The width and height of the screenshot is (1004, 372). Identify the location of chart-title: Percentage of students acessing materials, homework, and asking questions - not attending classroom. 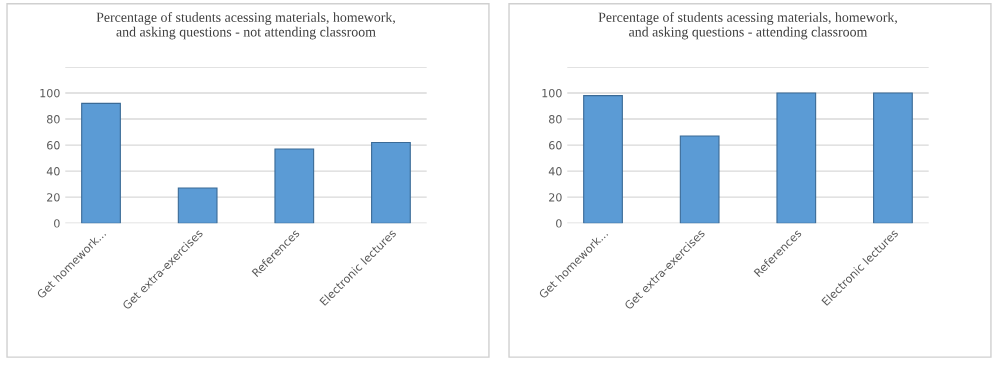
(245, 26).